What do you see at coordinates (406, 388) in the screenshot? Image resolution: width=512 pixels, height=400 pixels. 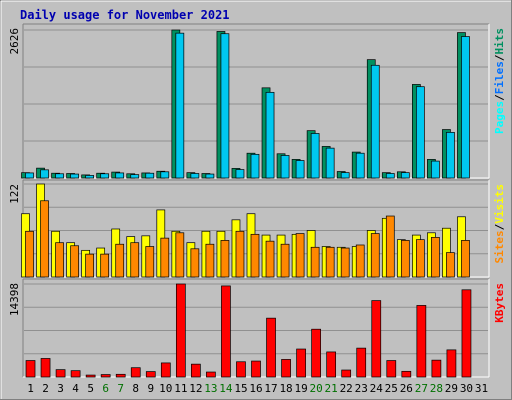 I see `x-tick-label: 26` at bounding box center [406, 388].